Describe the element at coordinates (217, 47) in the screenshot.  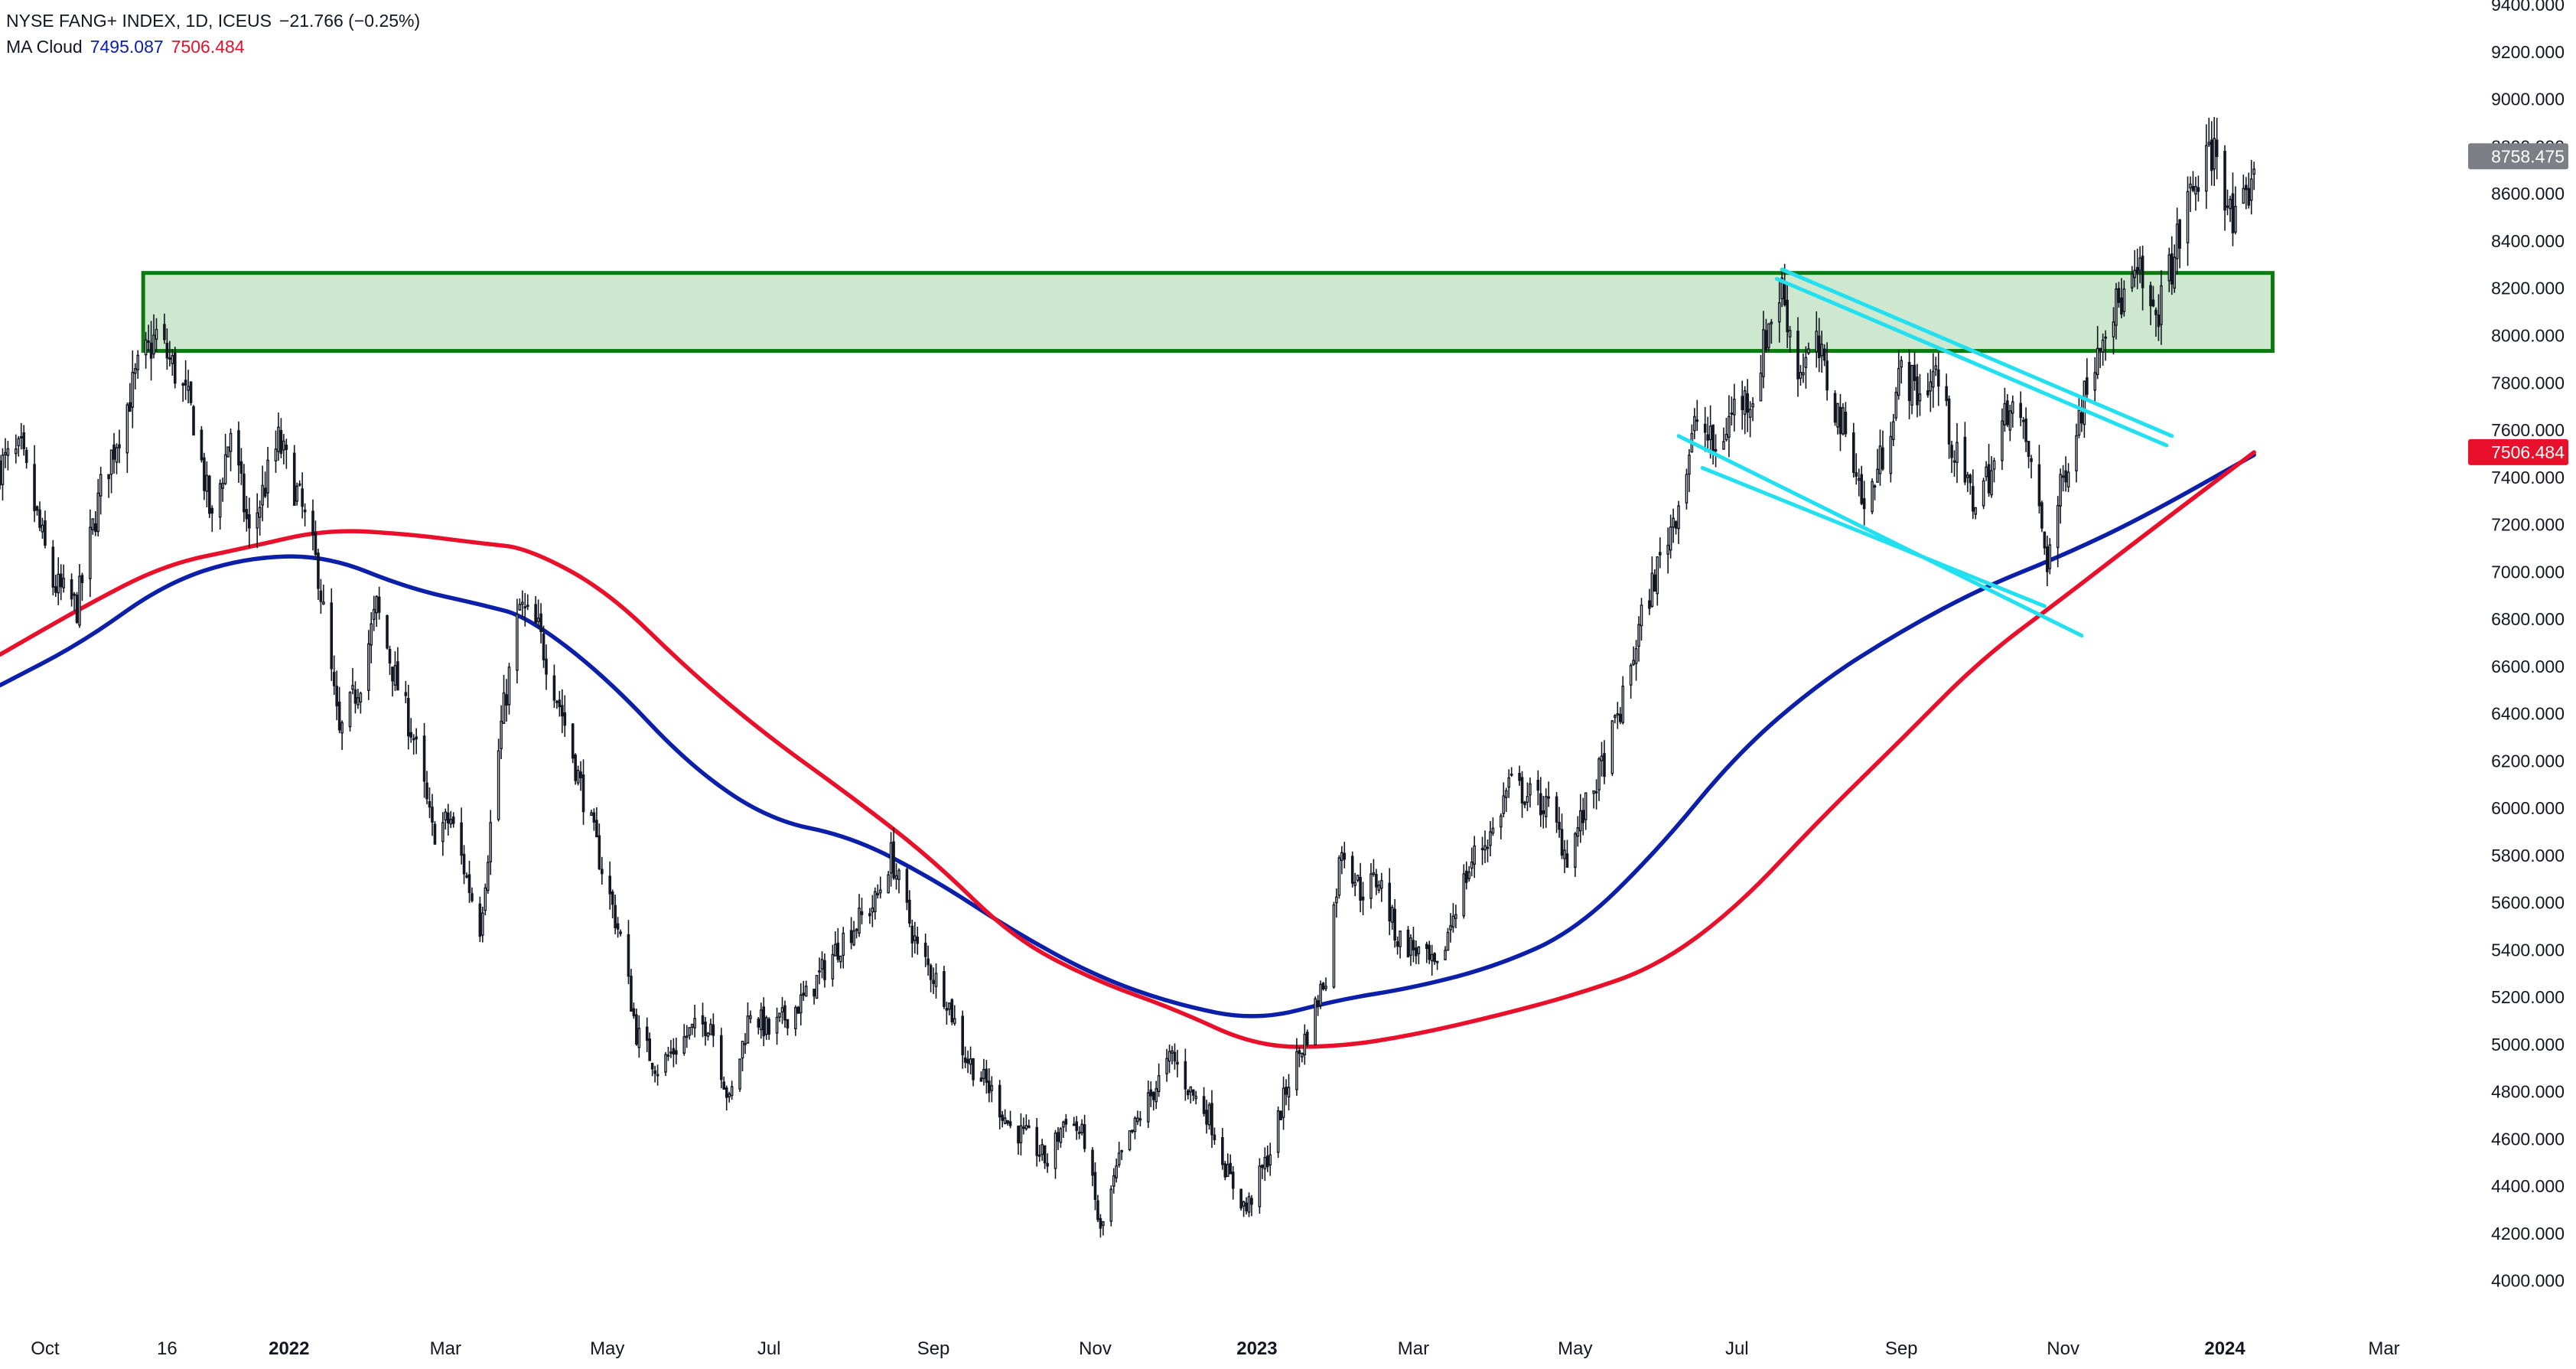
I see `indicator-legend-row: MA Cloud 7495.087 7506.484` at that location.